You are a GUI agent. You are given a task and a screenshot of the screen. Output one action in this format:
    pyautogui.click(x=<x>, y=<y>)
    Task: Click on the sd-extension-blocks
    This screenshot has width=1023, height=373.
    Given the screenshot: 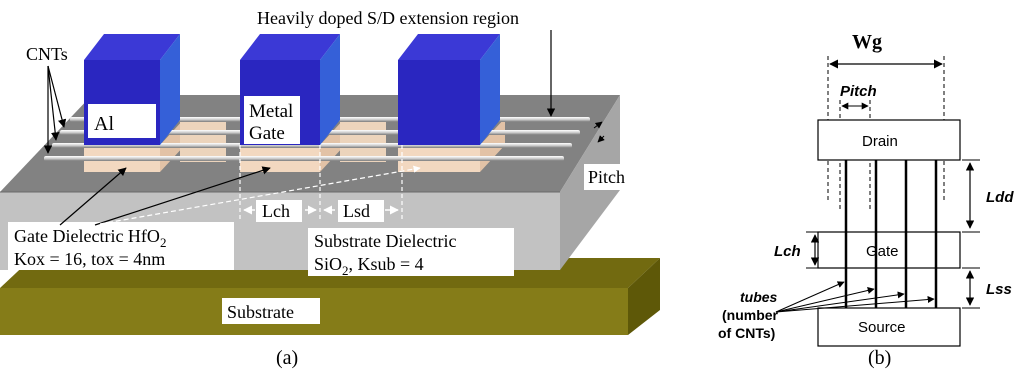 What is the action you would take?
    pyautogui.click(x=283, y=140)
    